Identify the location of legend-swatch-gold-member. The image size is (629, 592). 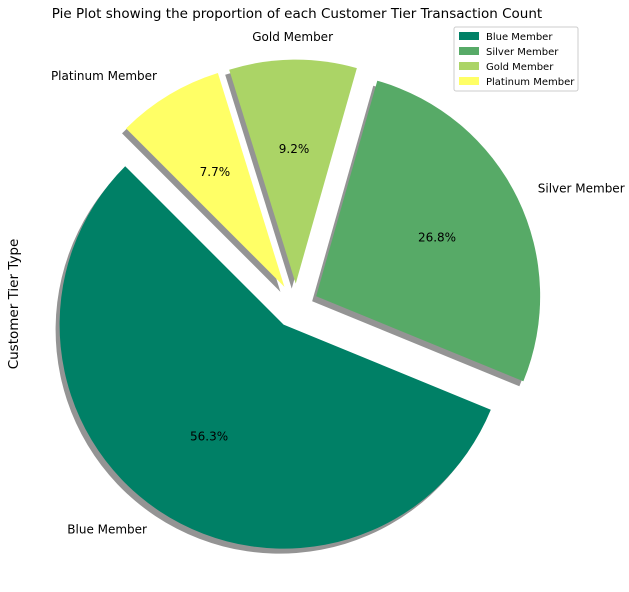
(469, 66).